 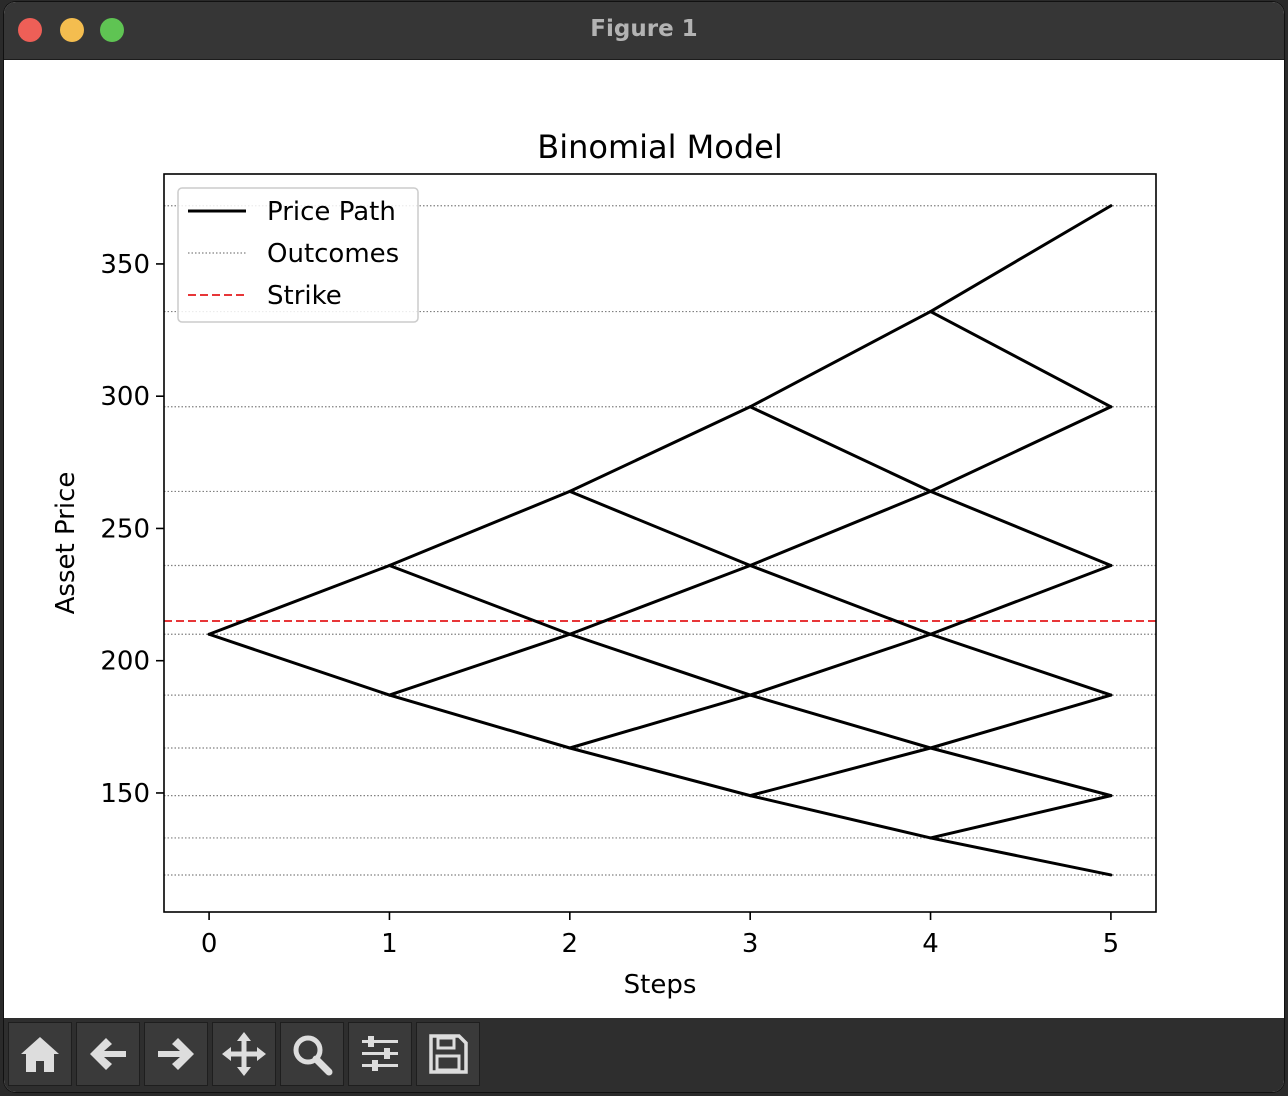 I want to click on arrow-left-icon, so click(x=108, y=1054).